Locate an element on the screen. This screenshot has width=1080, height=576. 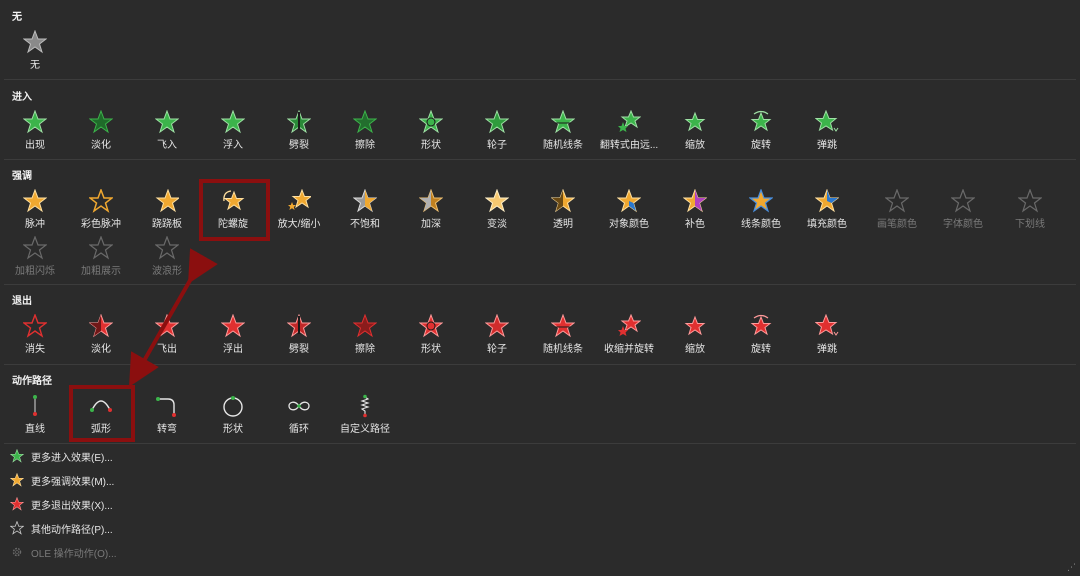
effect-exit-fly-out: 飞出 is located at coordinates (167, 336).